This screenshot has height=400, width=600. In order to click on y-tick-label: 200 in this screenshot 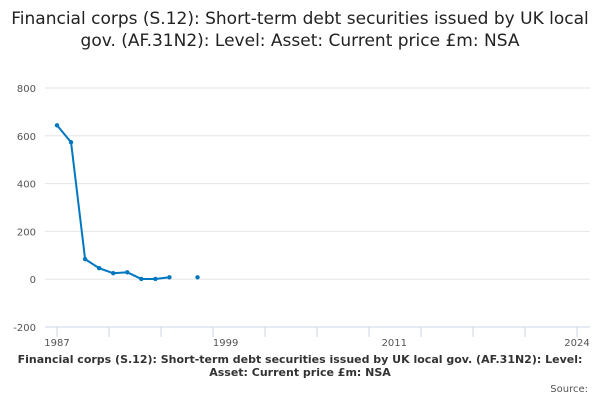, I will do `click(26, 232)`.